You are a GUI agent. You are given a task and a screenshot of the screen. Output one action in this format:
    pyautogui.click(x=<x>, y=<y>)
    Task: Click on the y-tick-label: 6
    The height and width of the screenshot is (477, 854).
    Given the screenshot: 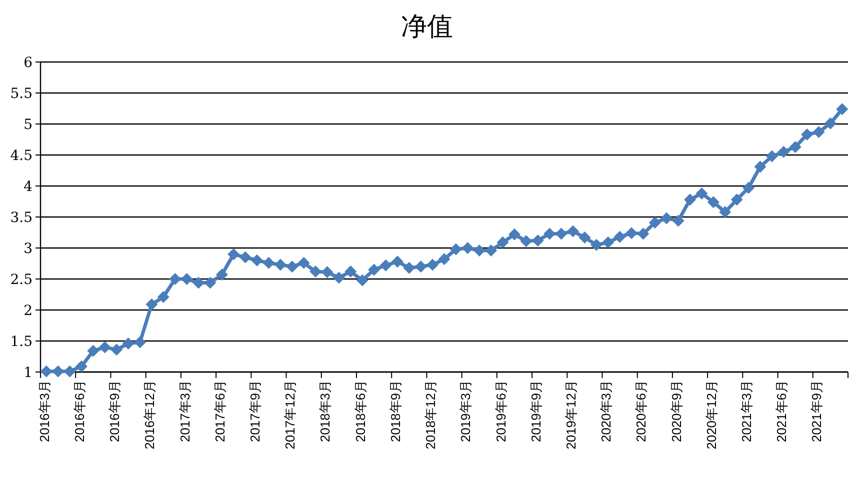 What is the action you would take?
    pyautogui.click(x=28, y=63)
    